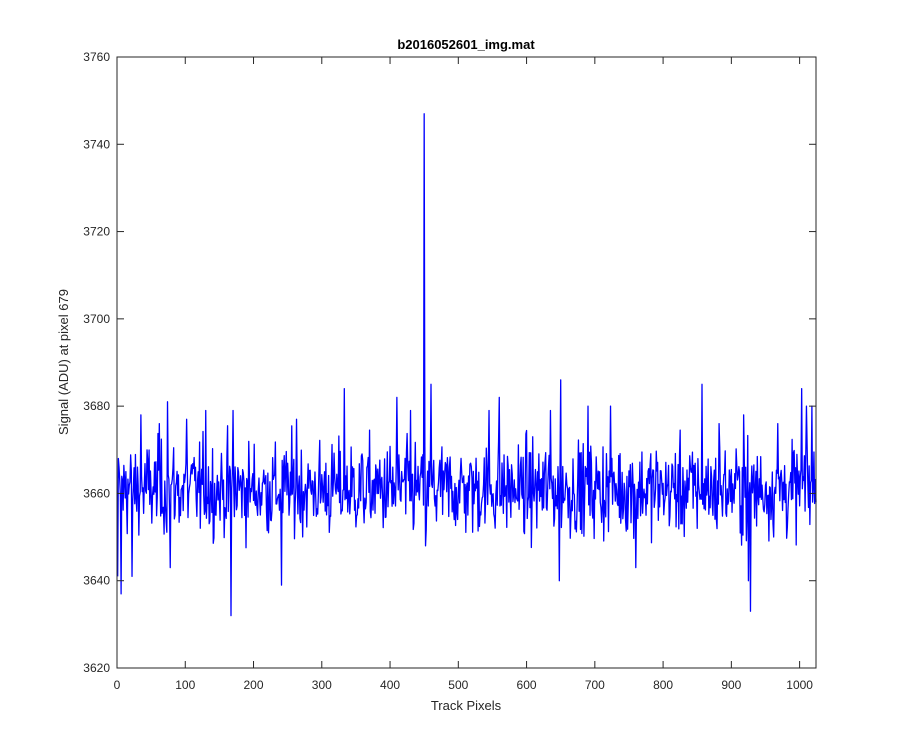 The height and width of the screenshot is (750, 900). I want to click on y-tick-label: 3620, so click(96, 668).